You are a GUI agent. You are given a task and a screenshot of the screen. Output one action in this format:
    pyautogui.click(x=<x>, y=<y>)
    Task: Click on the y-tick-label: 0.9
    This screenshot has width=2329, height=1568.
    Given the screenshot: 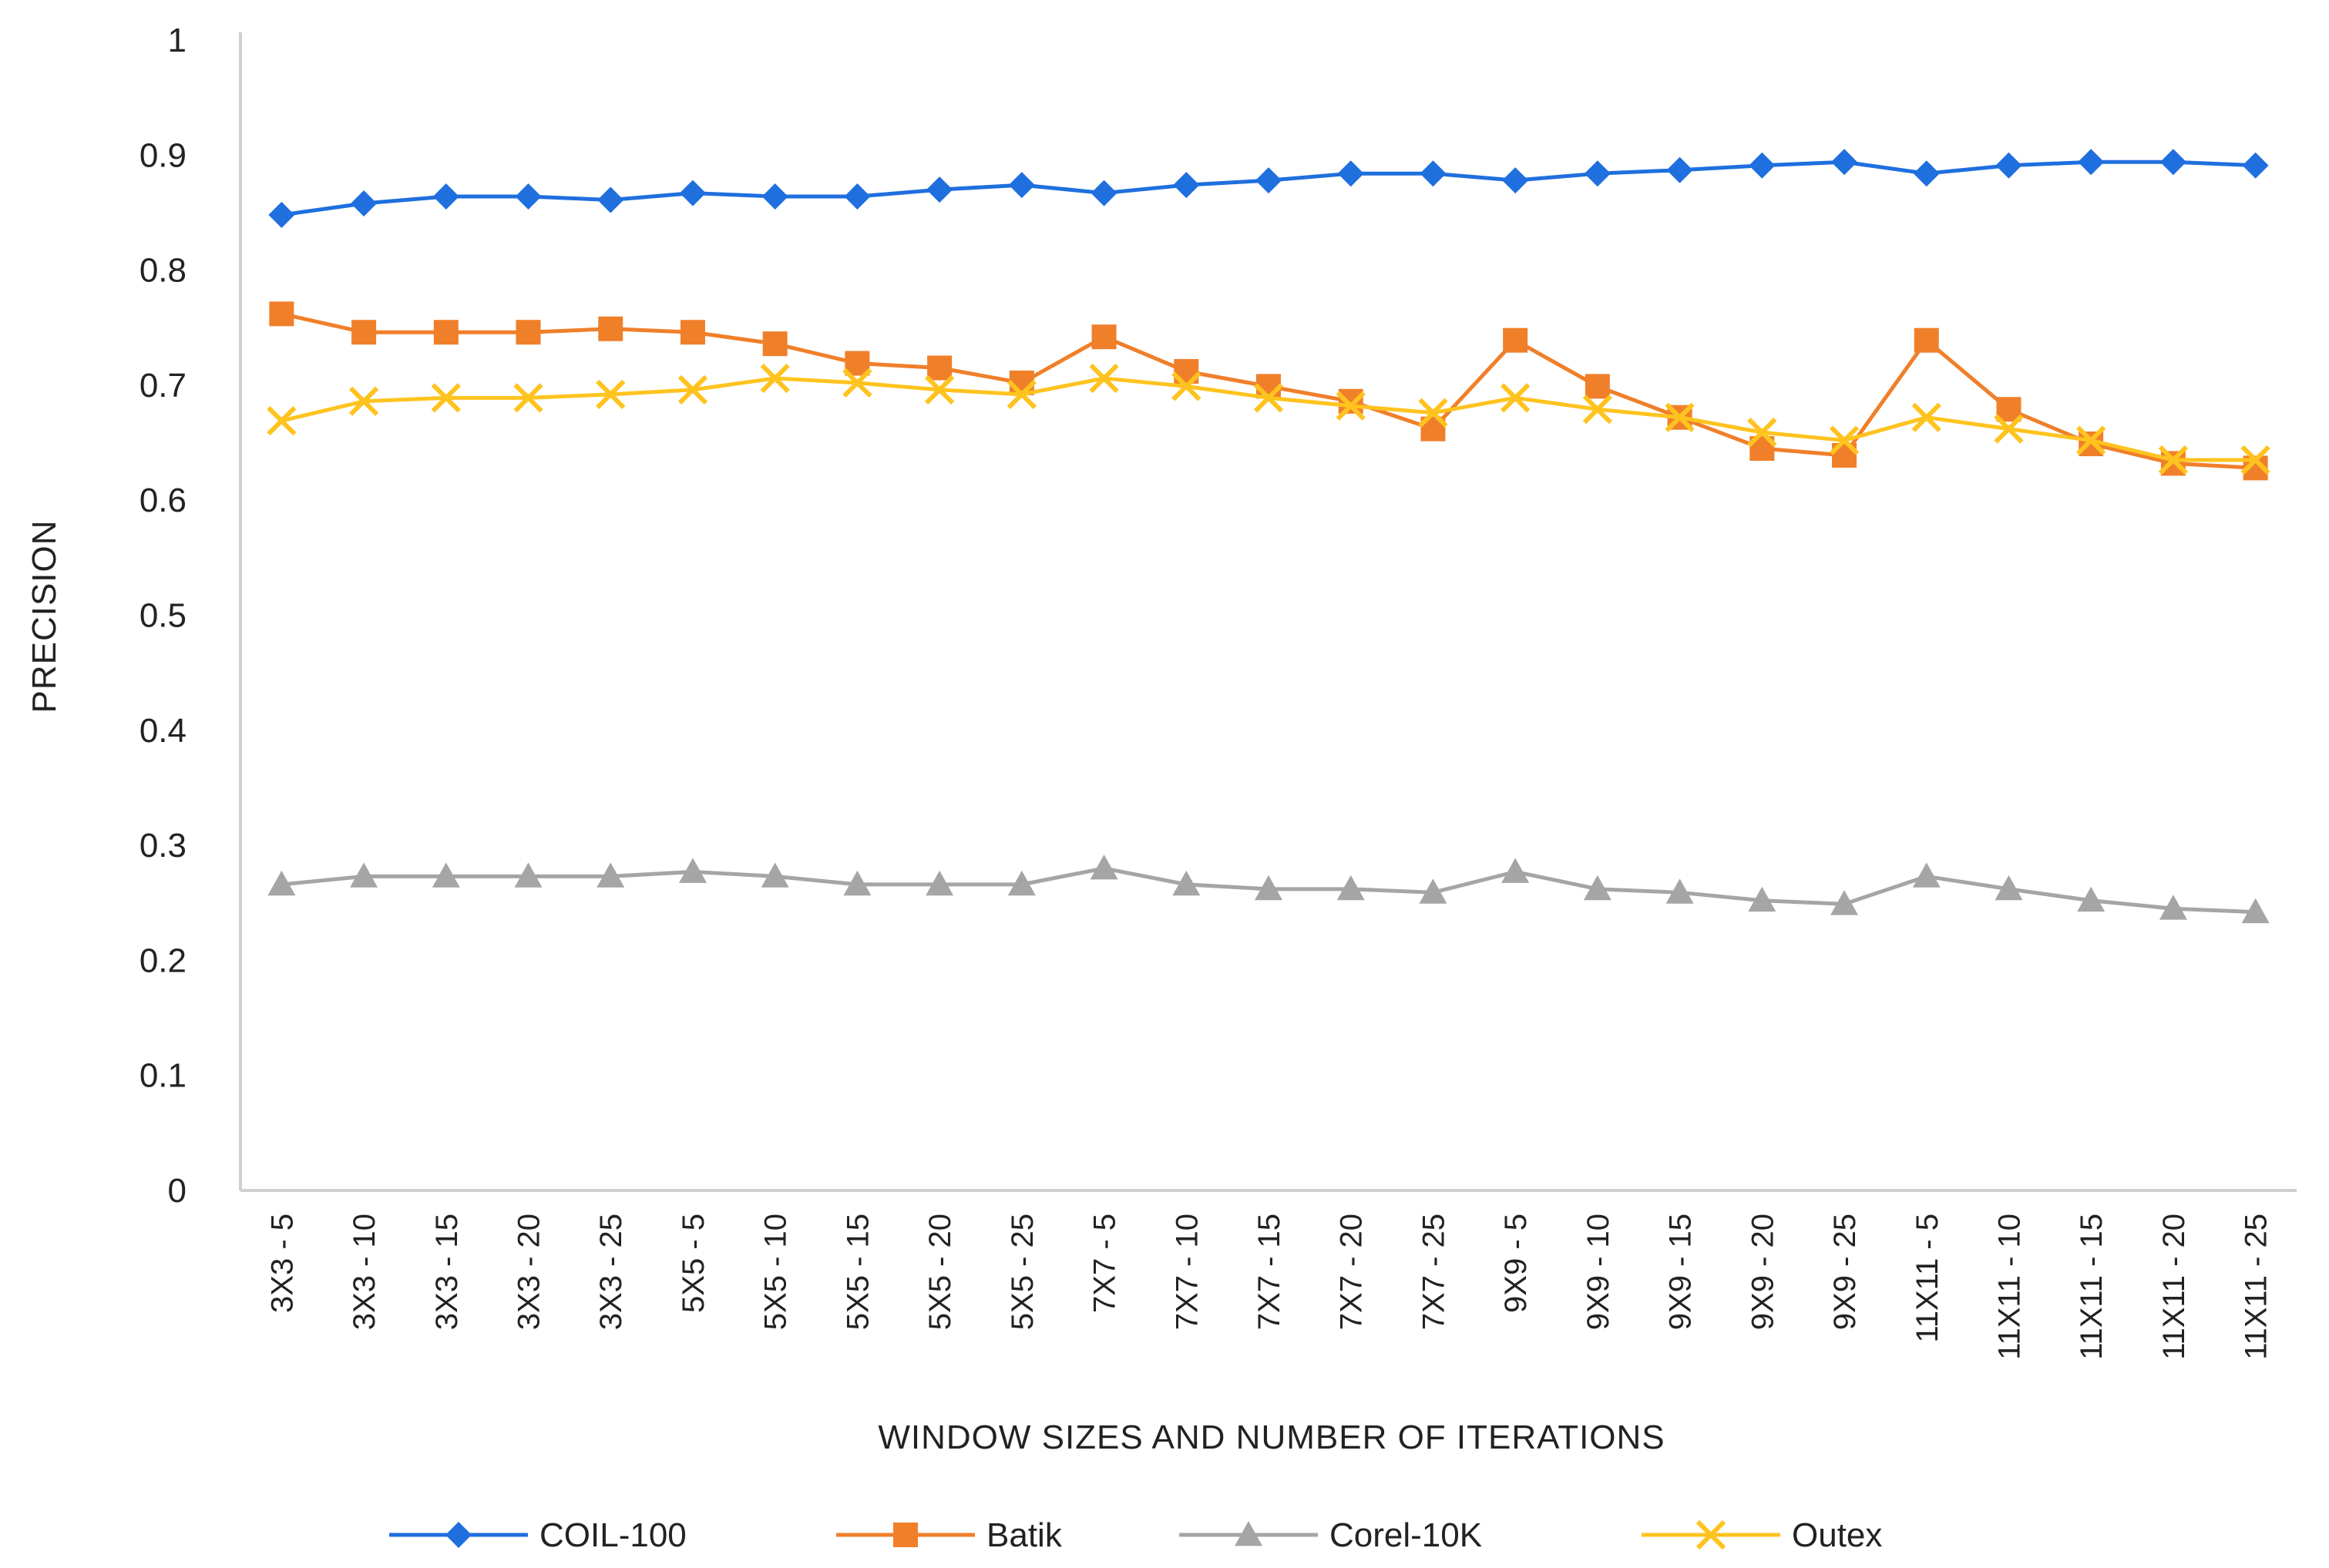 What is the action you would take?
    pyautogui.click(x=163, y=155)
    